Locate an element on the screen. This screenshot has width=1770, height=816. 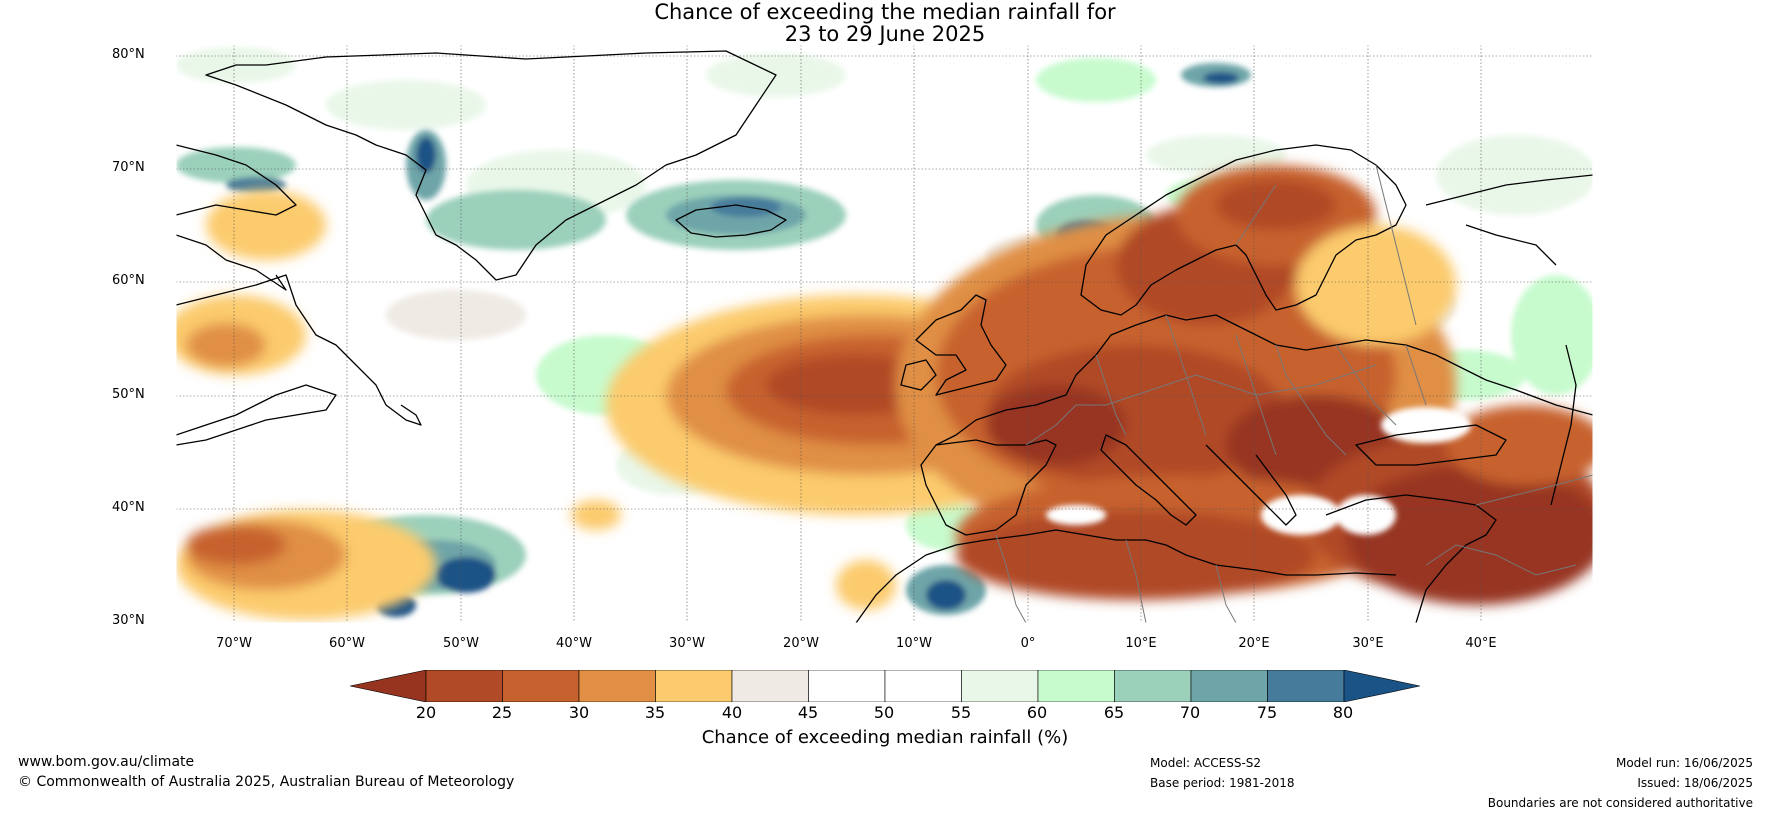
lat-label-70n: 70°N is located at coordinates (128, 167).